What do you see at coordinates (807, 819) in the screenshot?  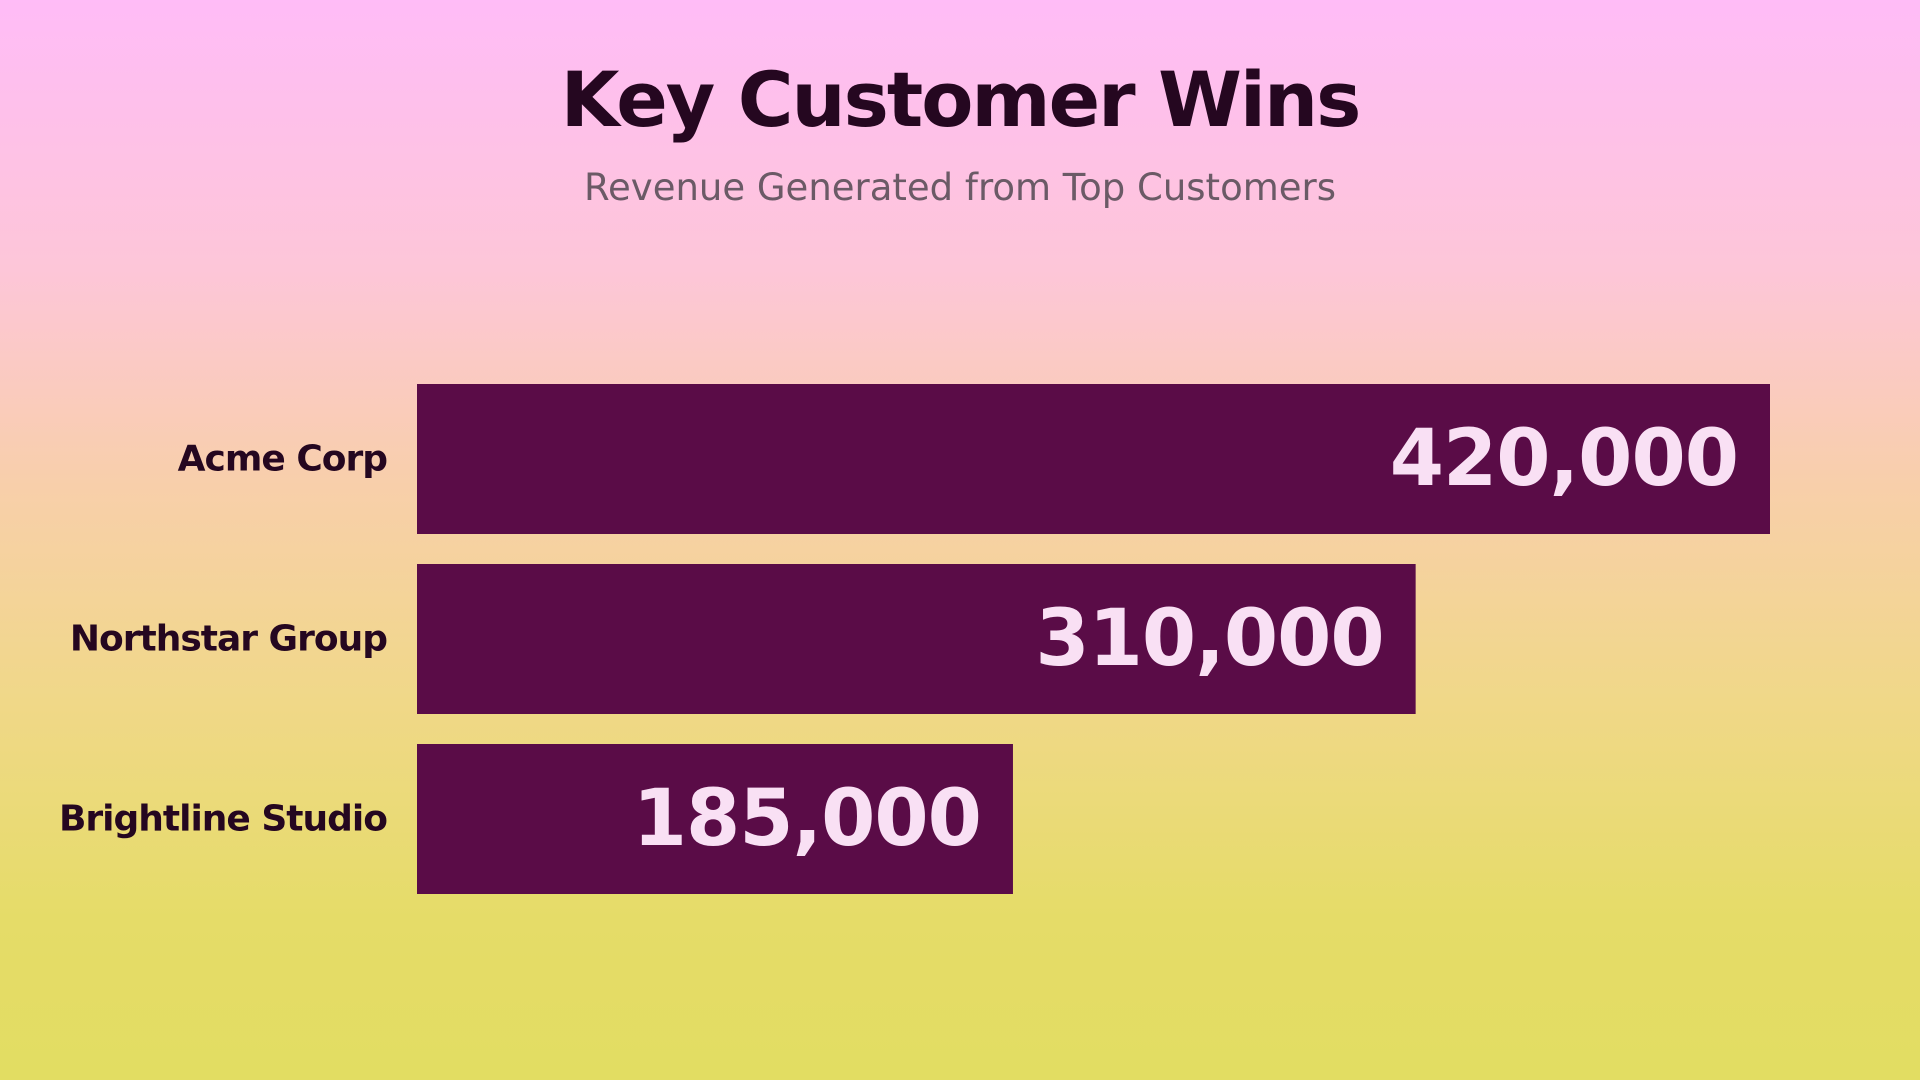 I see `value-label: 185,000` at bounding box center [807, 819].